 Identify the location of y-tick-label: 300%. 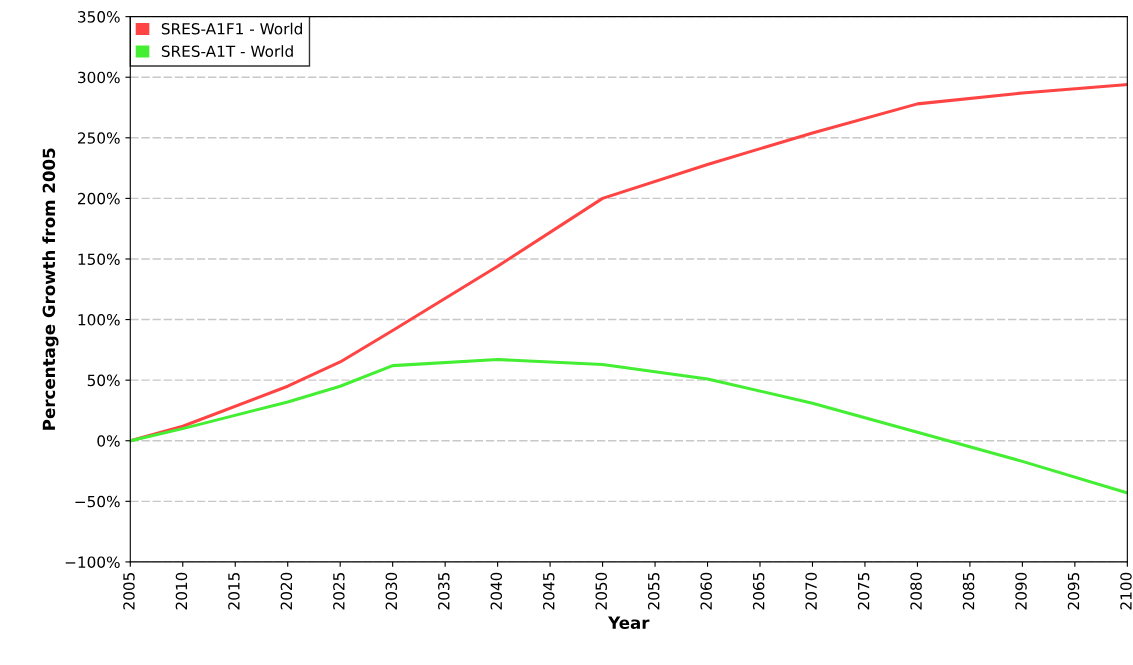
(99, 77).